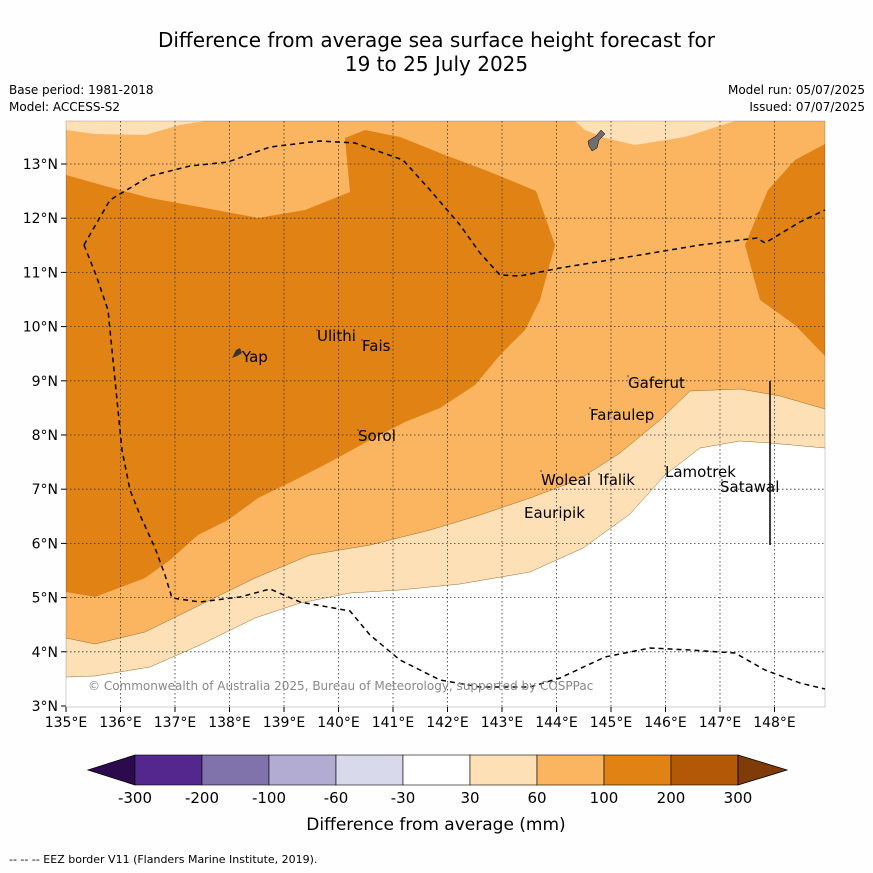 This screenshot has width=873, height=873. I want to click on place-label-satawal: Satawal, so click(749, 487).